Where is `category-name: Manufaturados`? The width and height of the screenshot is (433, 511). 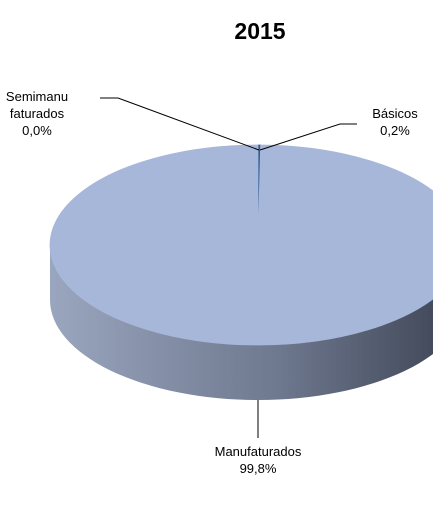 category-name: Manufaturados is located at coordinates (258, 451).